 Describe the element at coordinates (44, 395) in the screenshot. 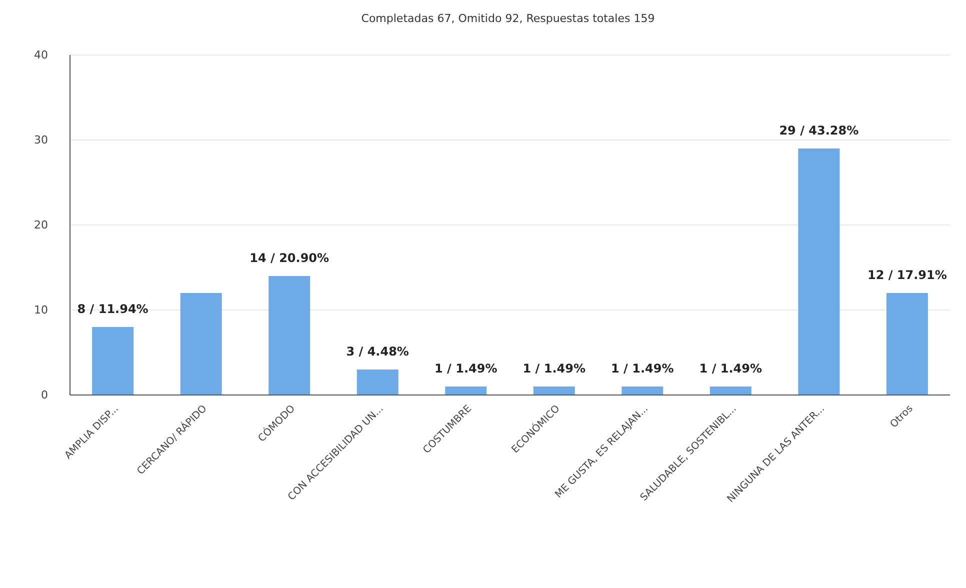

I see `y-tick-label: 0` at that location.